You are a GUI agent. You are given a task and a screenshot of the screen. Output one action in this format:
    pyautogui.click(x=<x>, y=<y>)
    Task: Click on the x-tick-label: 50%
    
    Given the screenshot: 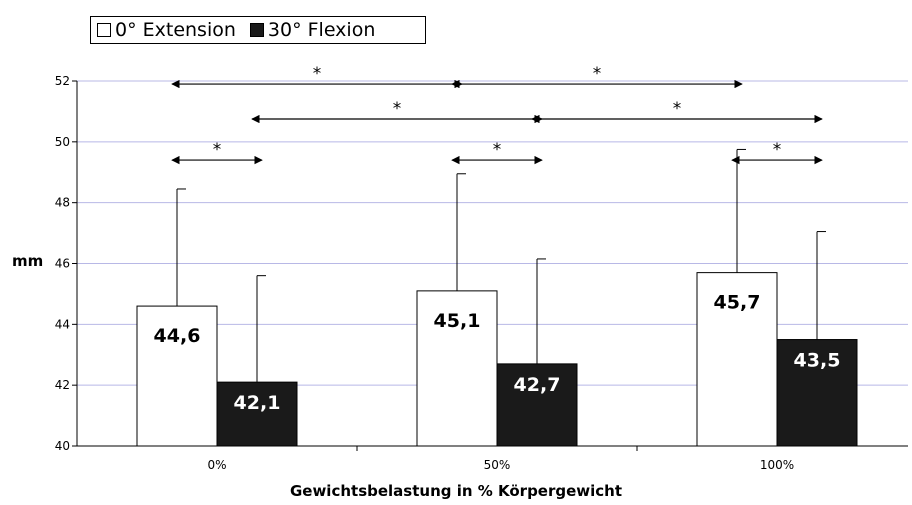 What is the action you would take?
    pyautogui.click(x=497, y=465)
    